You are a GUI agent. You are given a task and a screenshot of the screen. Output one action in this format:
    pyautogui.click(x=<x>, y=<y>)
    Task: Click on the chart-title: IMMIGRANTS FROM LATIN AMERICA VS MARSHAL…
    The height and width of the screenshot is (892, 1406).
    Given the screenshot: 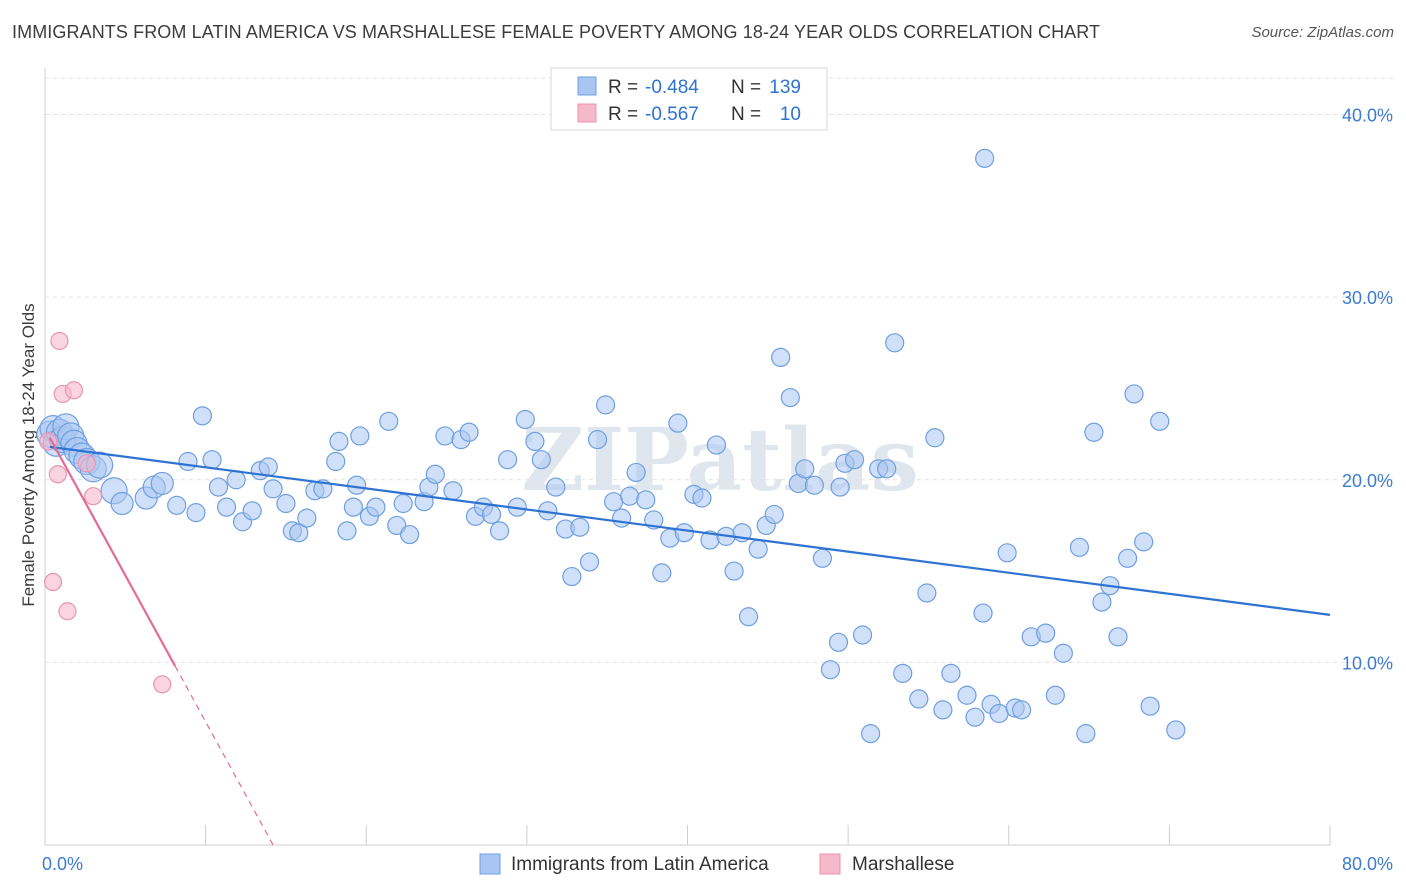 What is the action you would take?
    pyautogui.click(x=556, y=32)
    